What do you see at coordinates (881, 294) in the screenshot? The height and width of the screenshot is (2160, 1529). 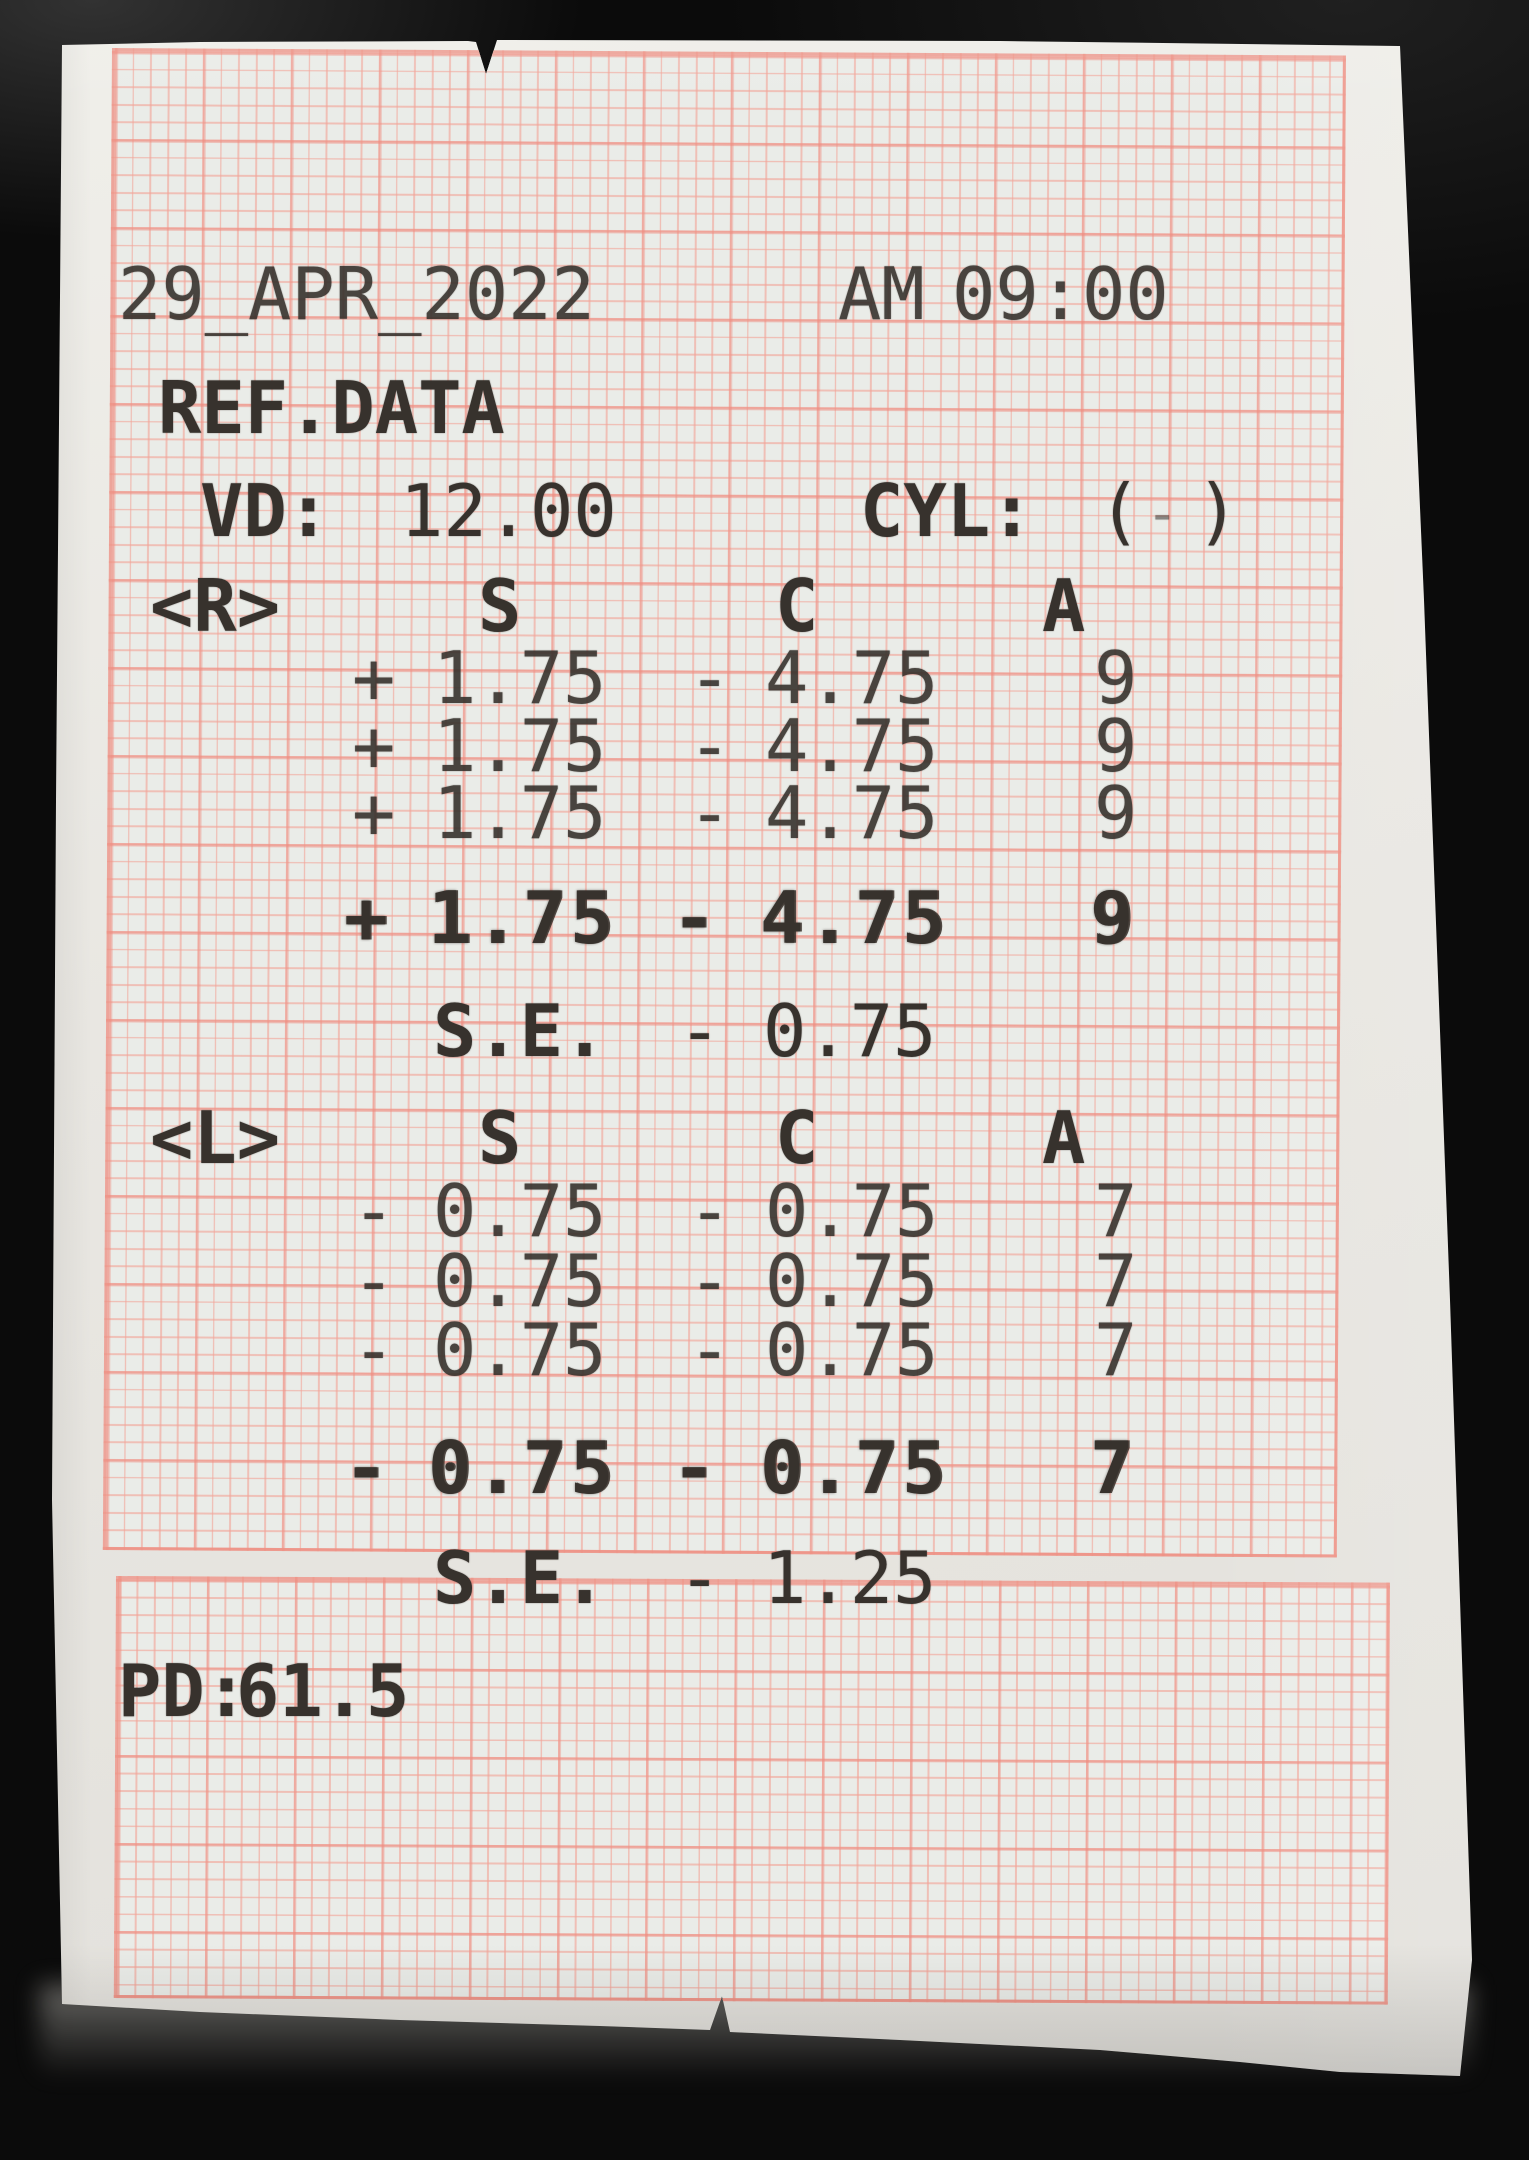 I see `meridiem-text: AM` at bounding box center [881, 294].